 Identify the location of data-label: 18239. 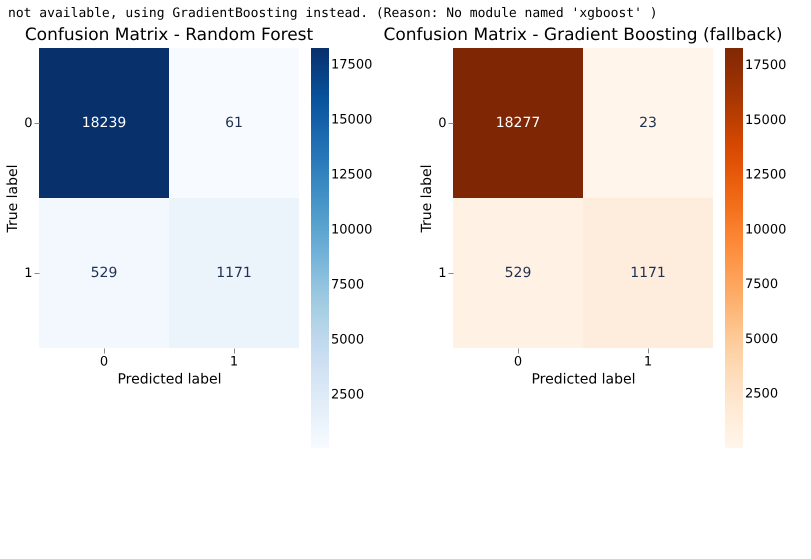
(104, 123).